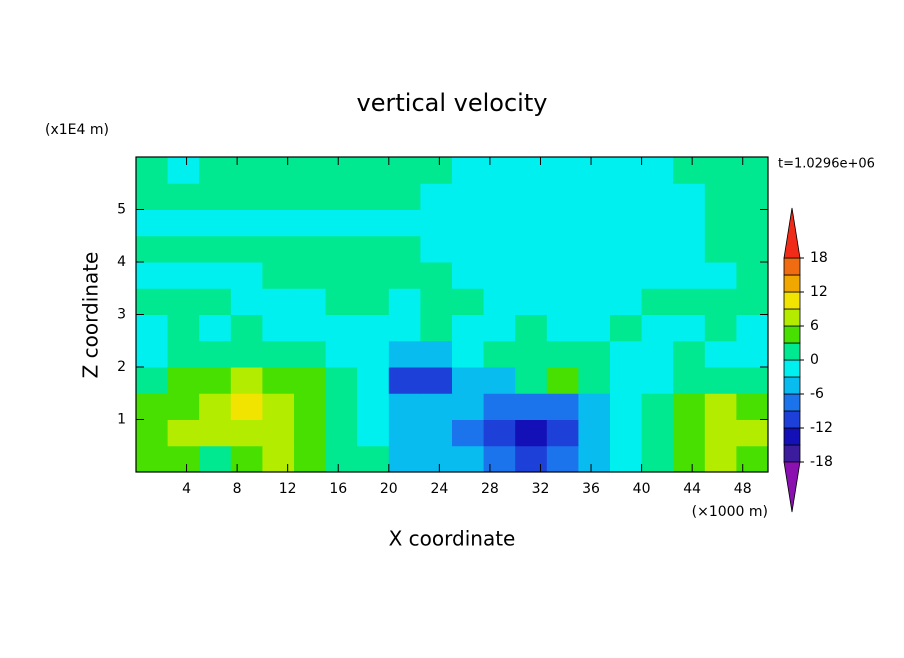 The image size is (904, 658). Describe the element at coordinates (288, 489) in the screenshot. I see `x-tick-label: 12` at that location.